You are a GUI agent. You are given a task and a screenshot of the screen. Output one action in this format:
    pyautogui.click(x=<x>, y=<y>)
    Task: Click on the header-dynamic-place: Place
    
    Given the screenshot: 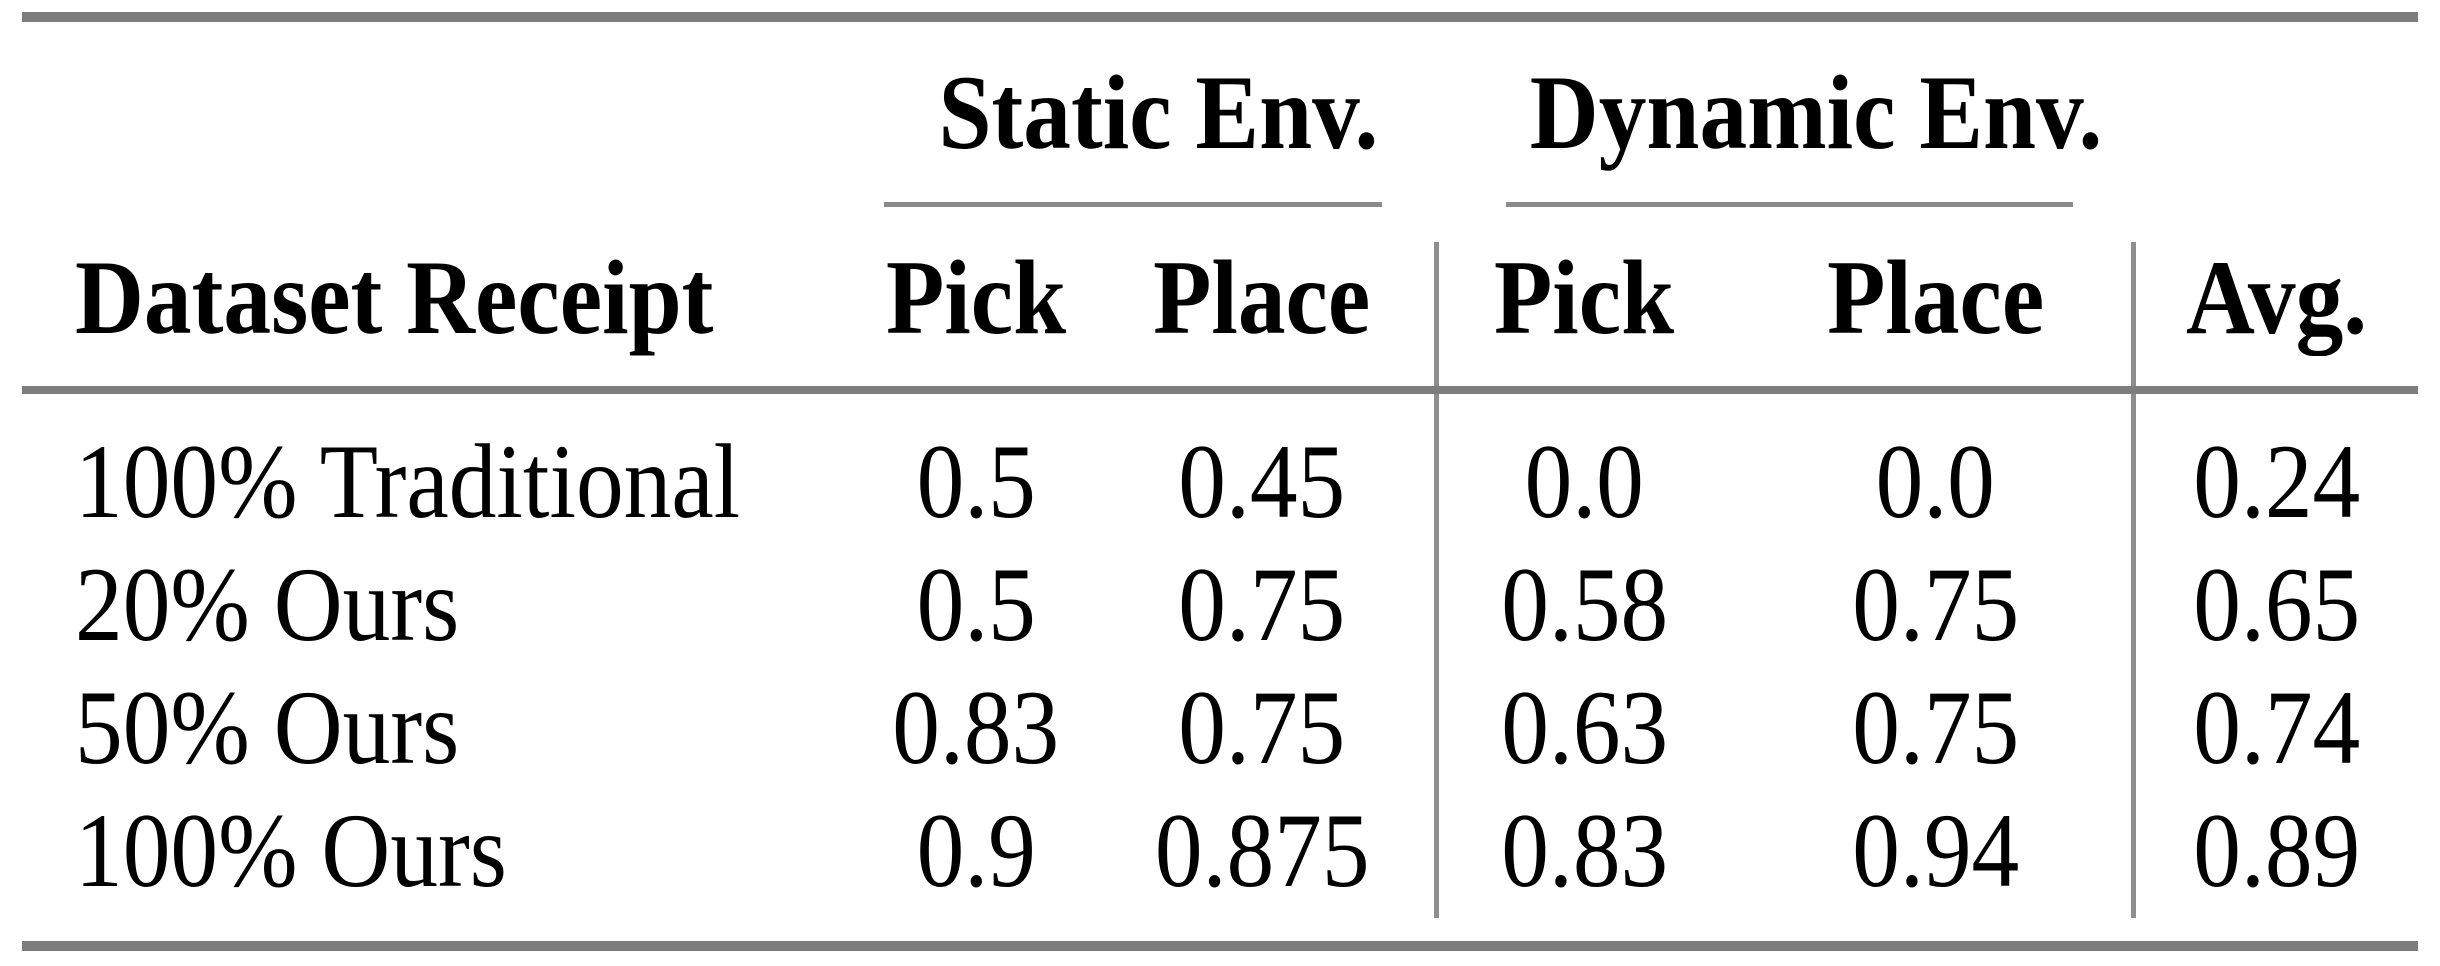 What is the action you would take?
    pyautogui.click(x=1935, y=297)
    